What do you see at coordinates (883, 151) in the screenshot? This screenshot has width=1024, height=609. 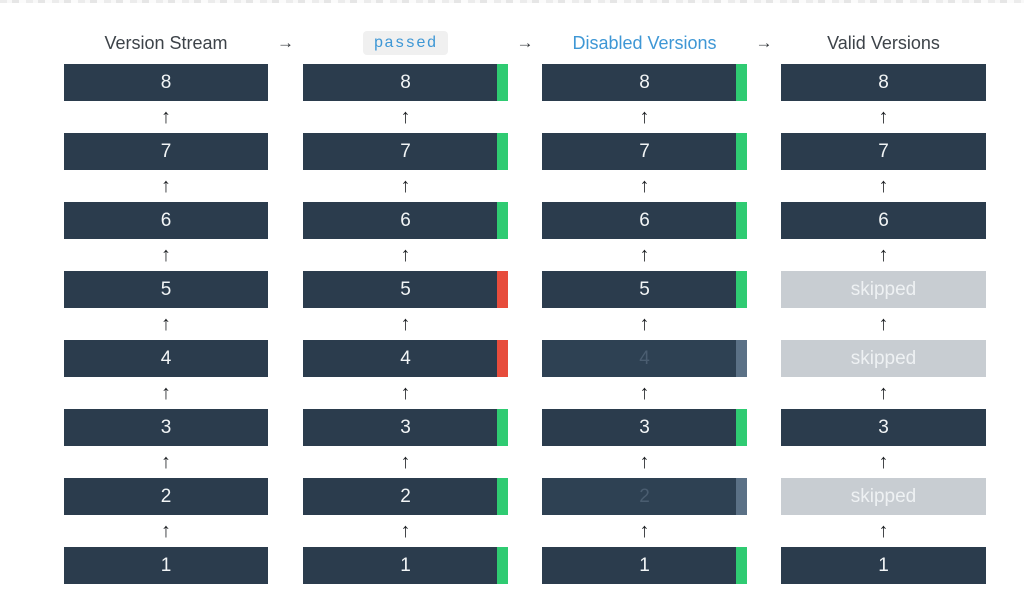 I see `version-bar-valid-versions-7: 7` at bounding box center [883, 151].